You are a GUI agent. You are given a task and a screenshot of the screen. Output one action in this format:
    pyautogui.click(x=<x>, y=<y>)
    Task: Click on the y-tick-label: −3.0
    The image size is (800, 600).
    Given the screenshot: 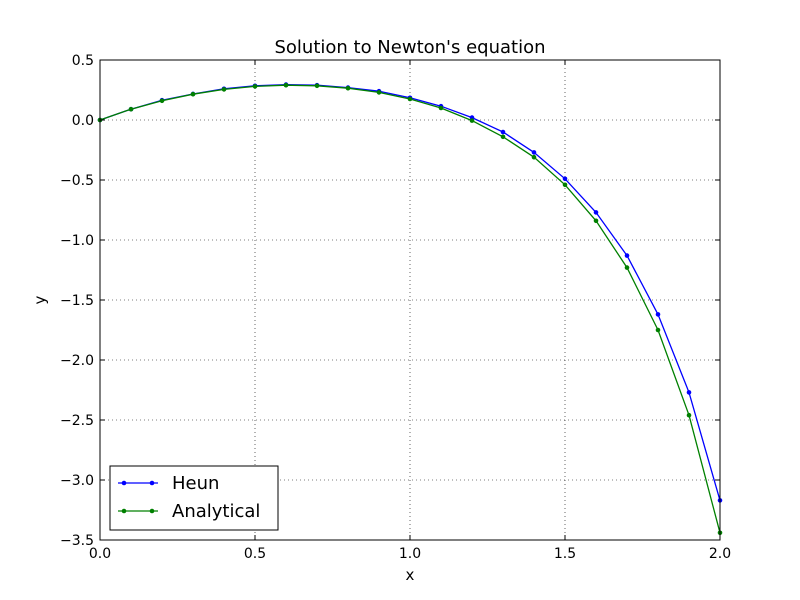 What is the action you would take?
    pyautogui.click(x=77, y=481)
    